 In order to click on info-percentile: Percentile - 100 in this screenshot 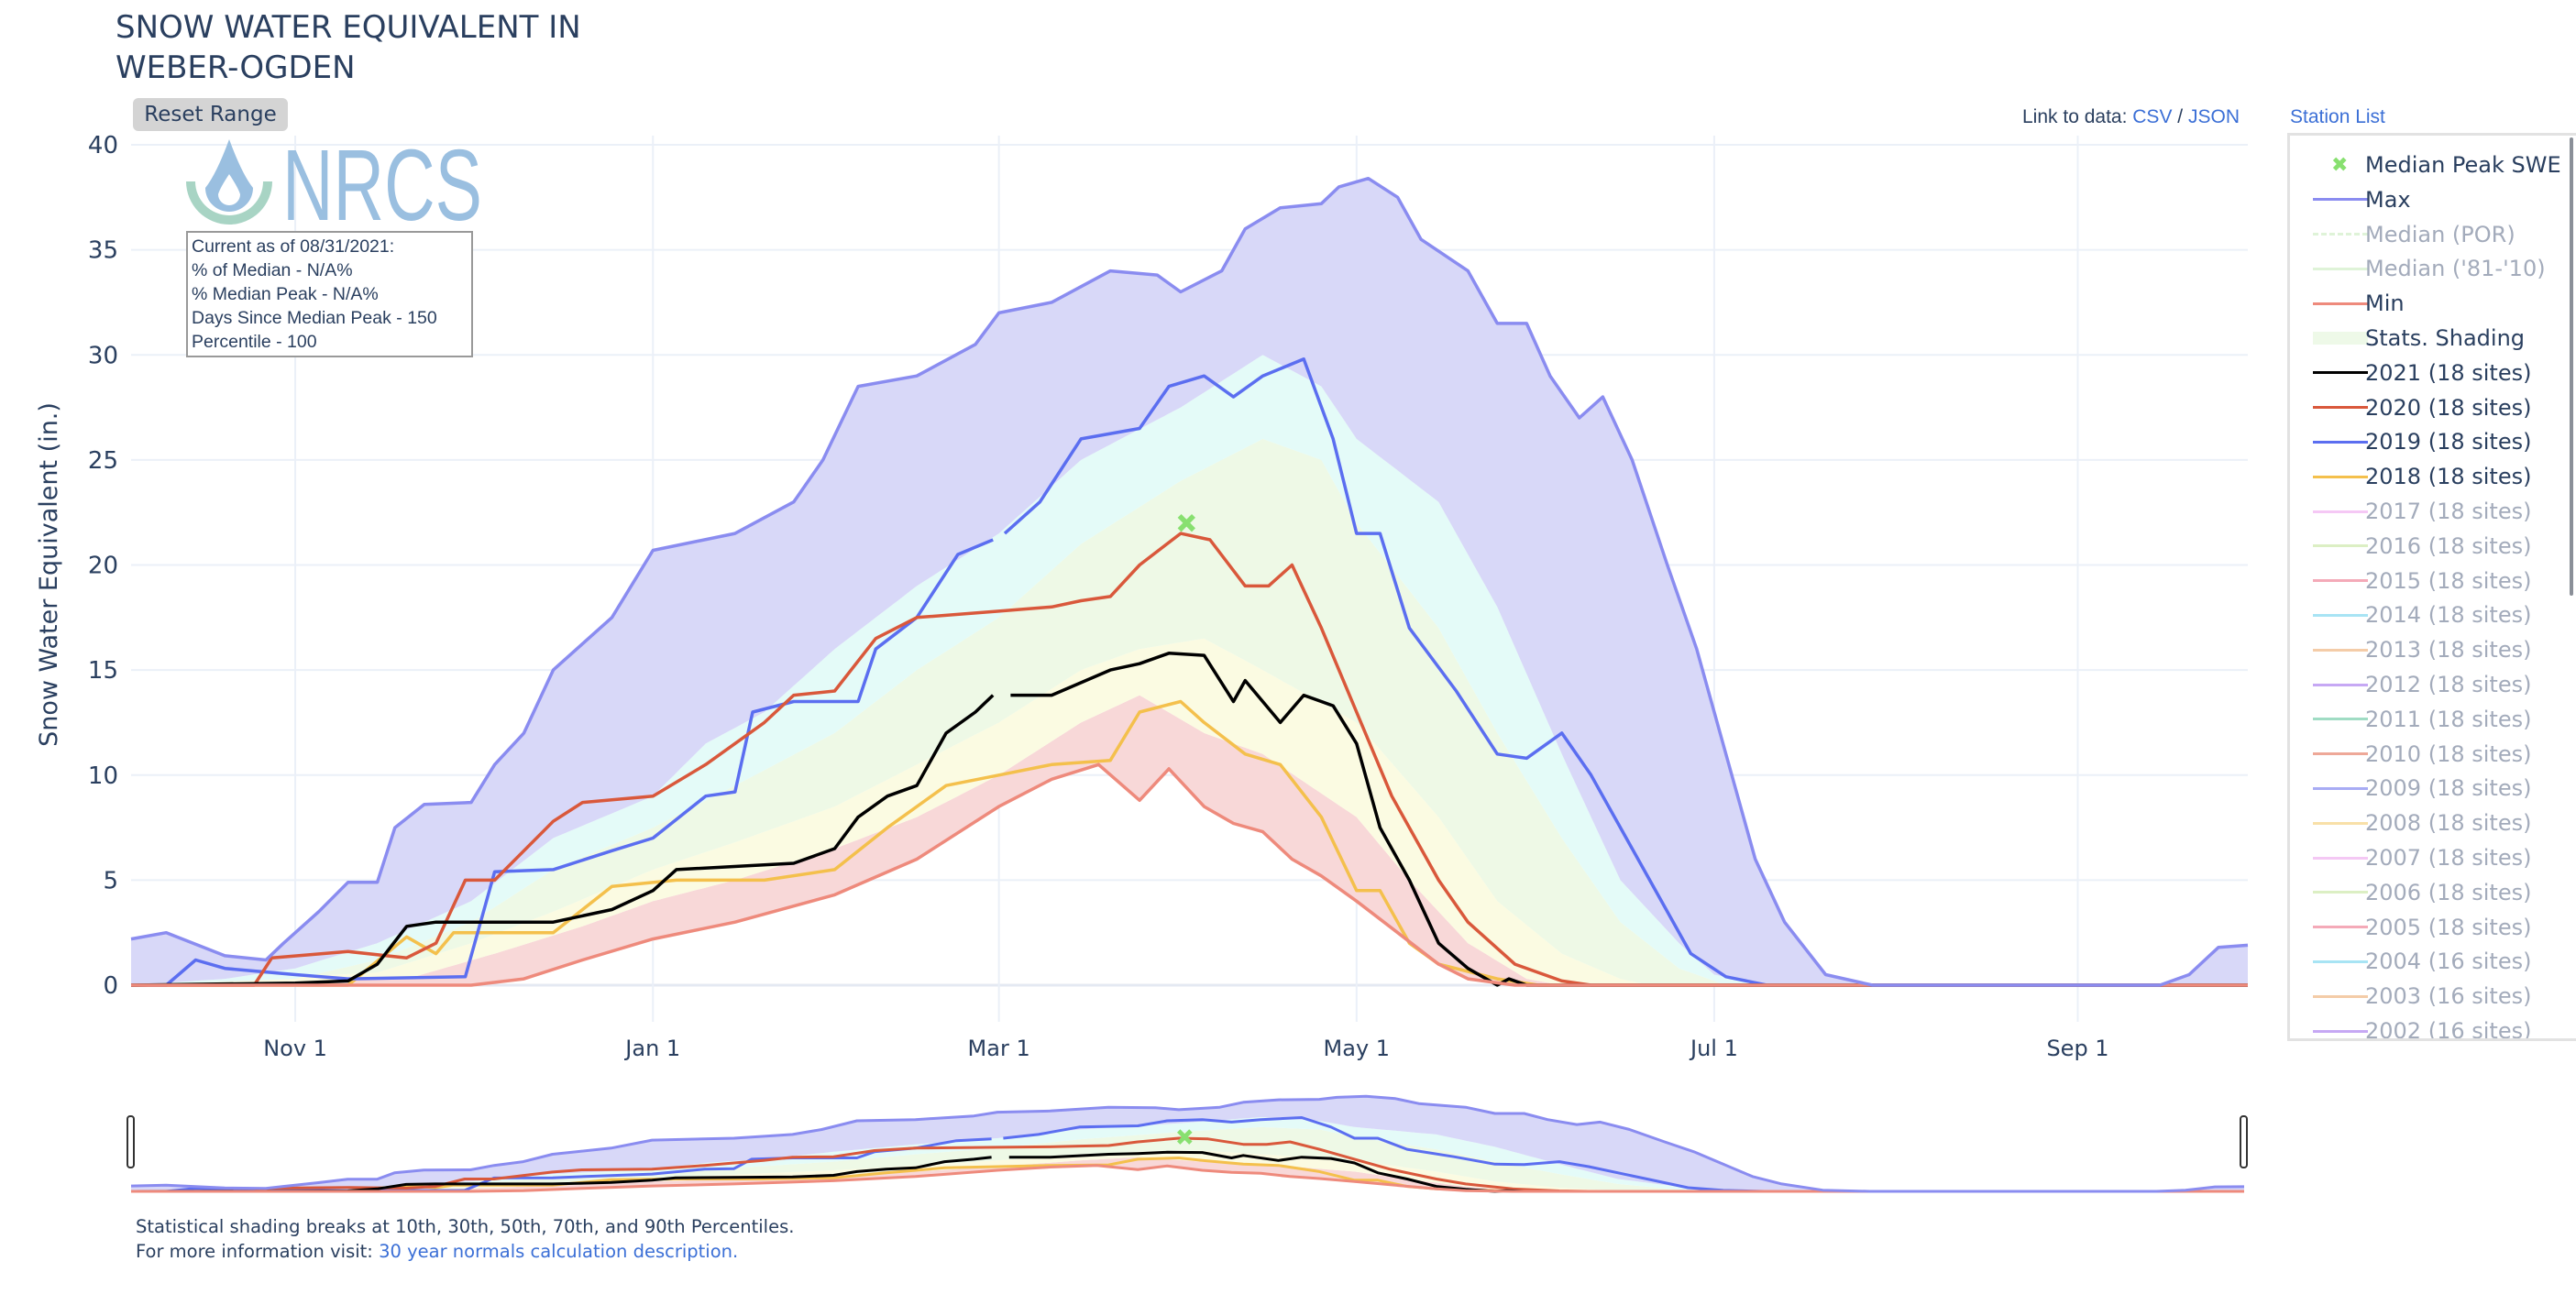, I will do `click(255, 342)`.